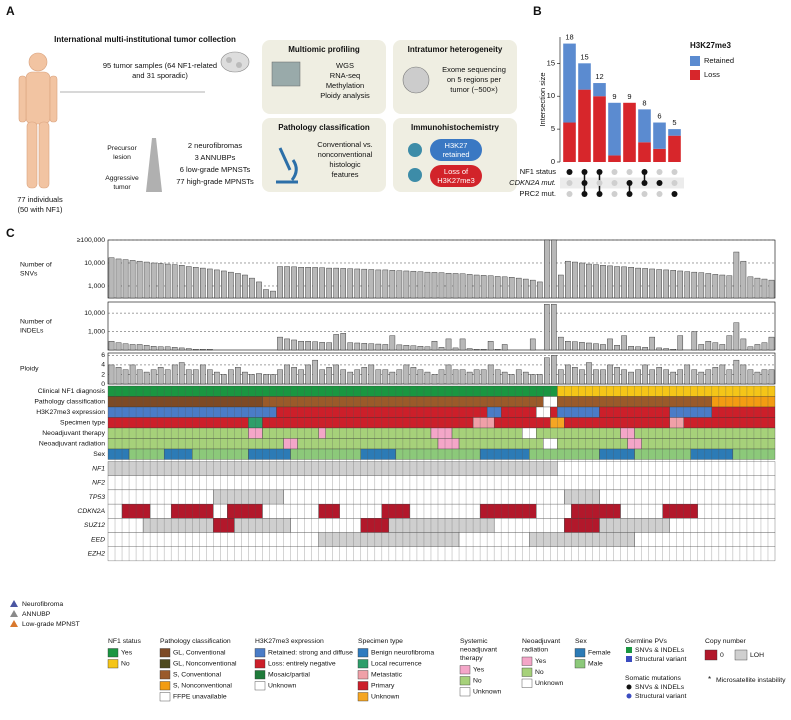  Describe the element at coordinates (659, 116) in the screenshot. I see `bar-total: 6` at that location.